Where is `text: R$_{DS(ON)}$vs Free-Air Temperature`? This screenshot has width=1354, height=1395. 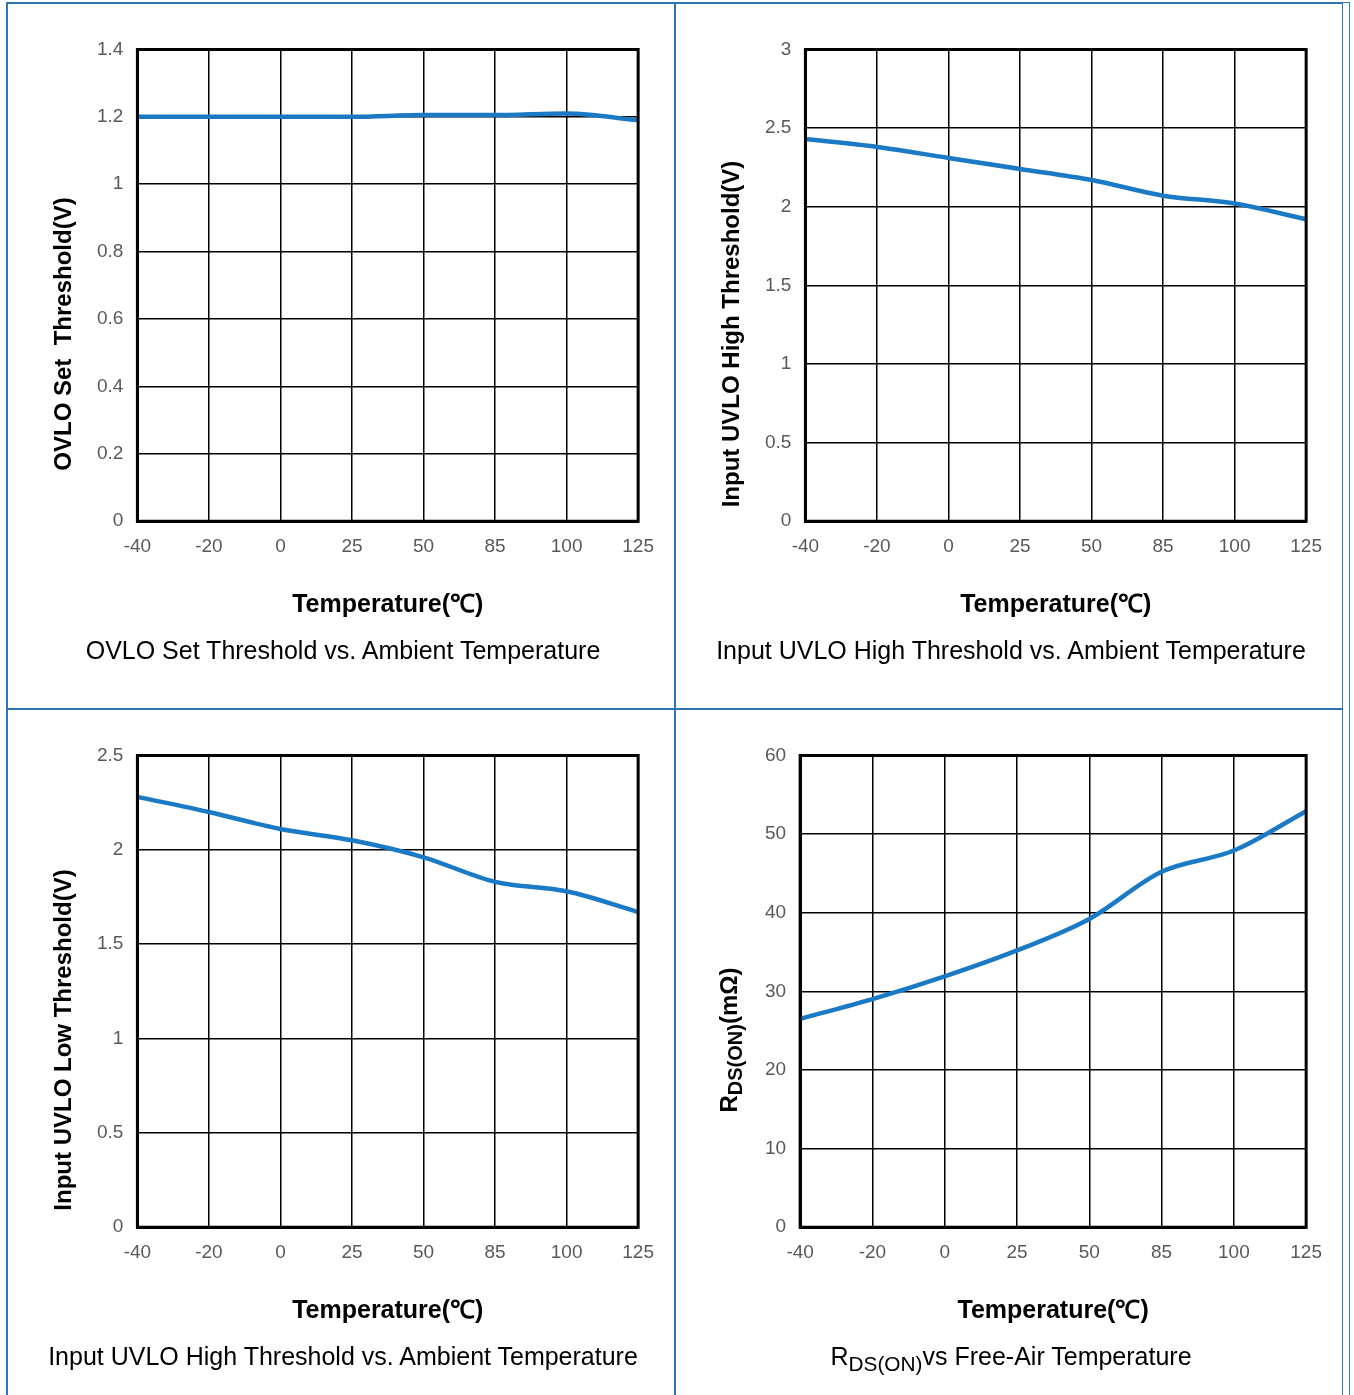
text: R$_{DS(ON)}$vs Free-Air Temperature is located at coordinates (1011, 1359).